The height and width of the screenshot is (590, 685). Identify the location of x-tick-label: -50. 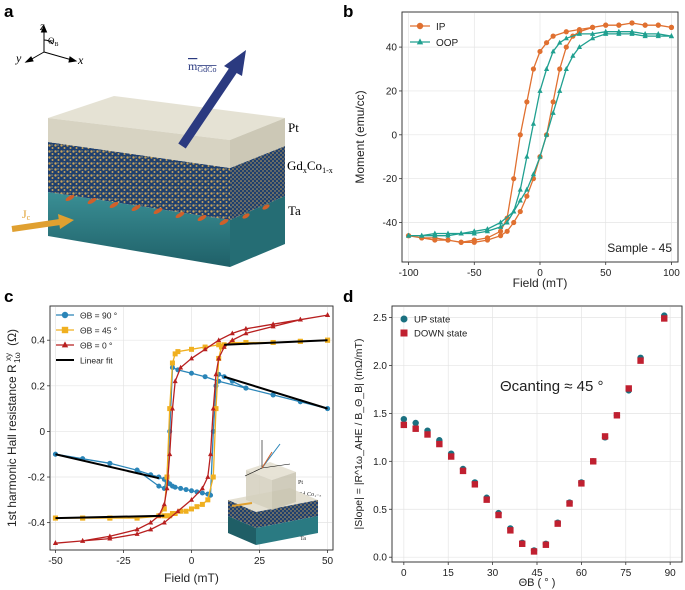
(55, 561).